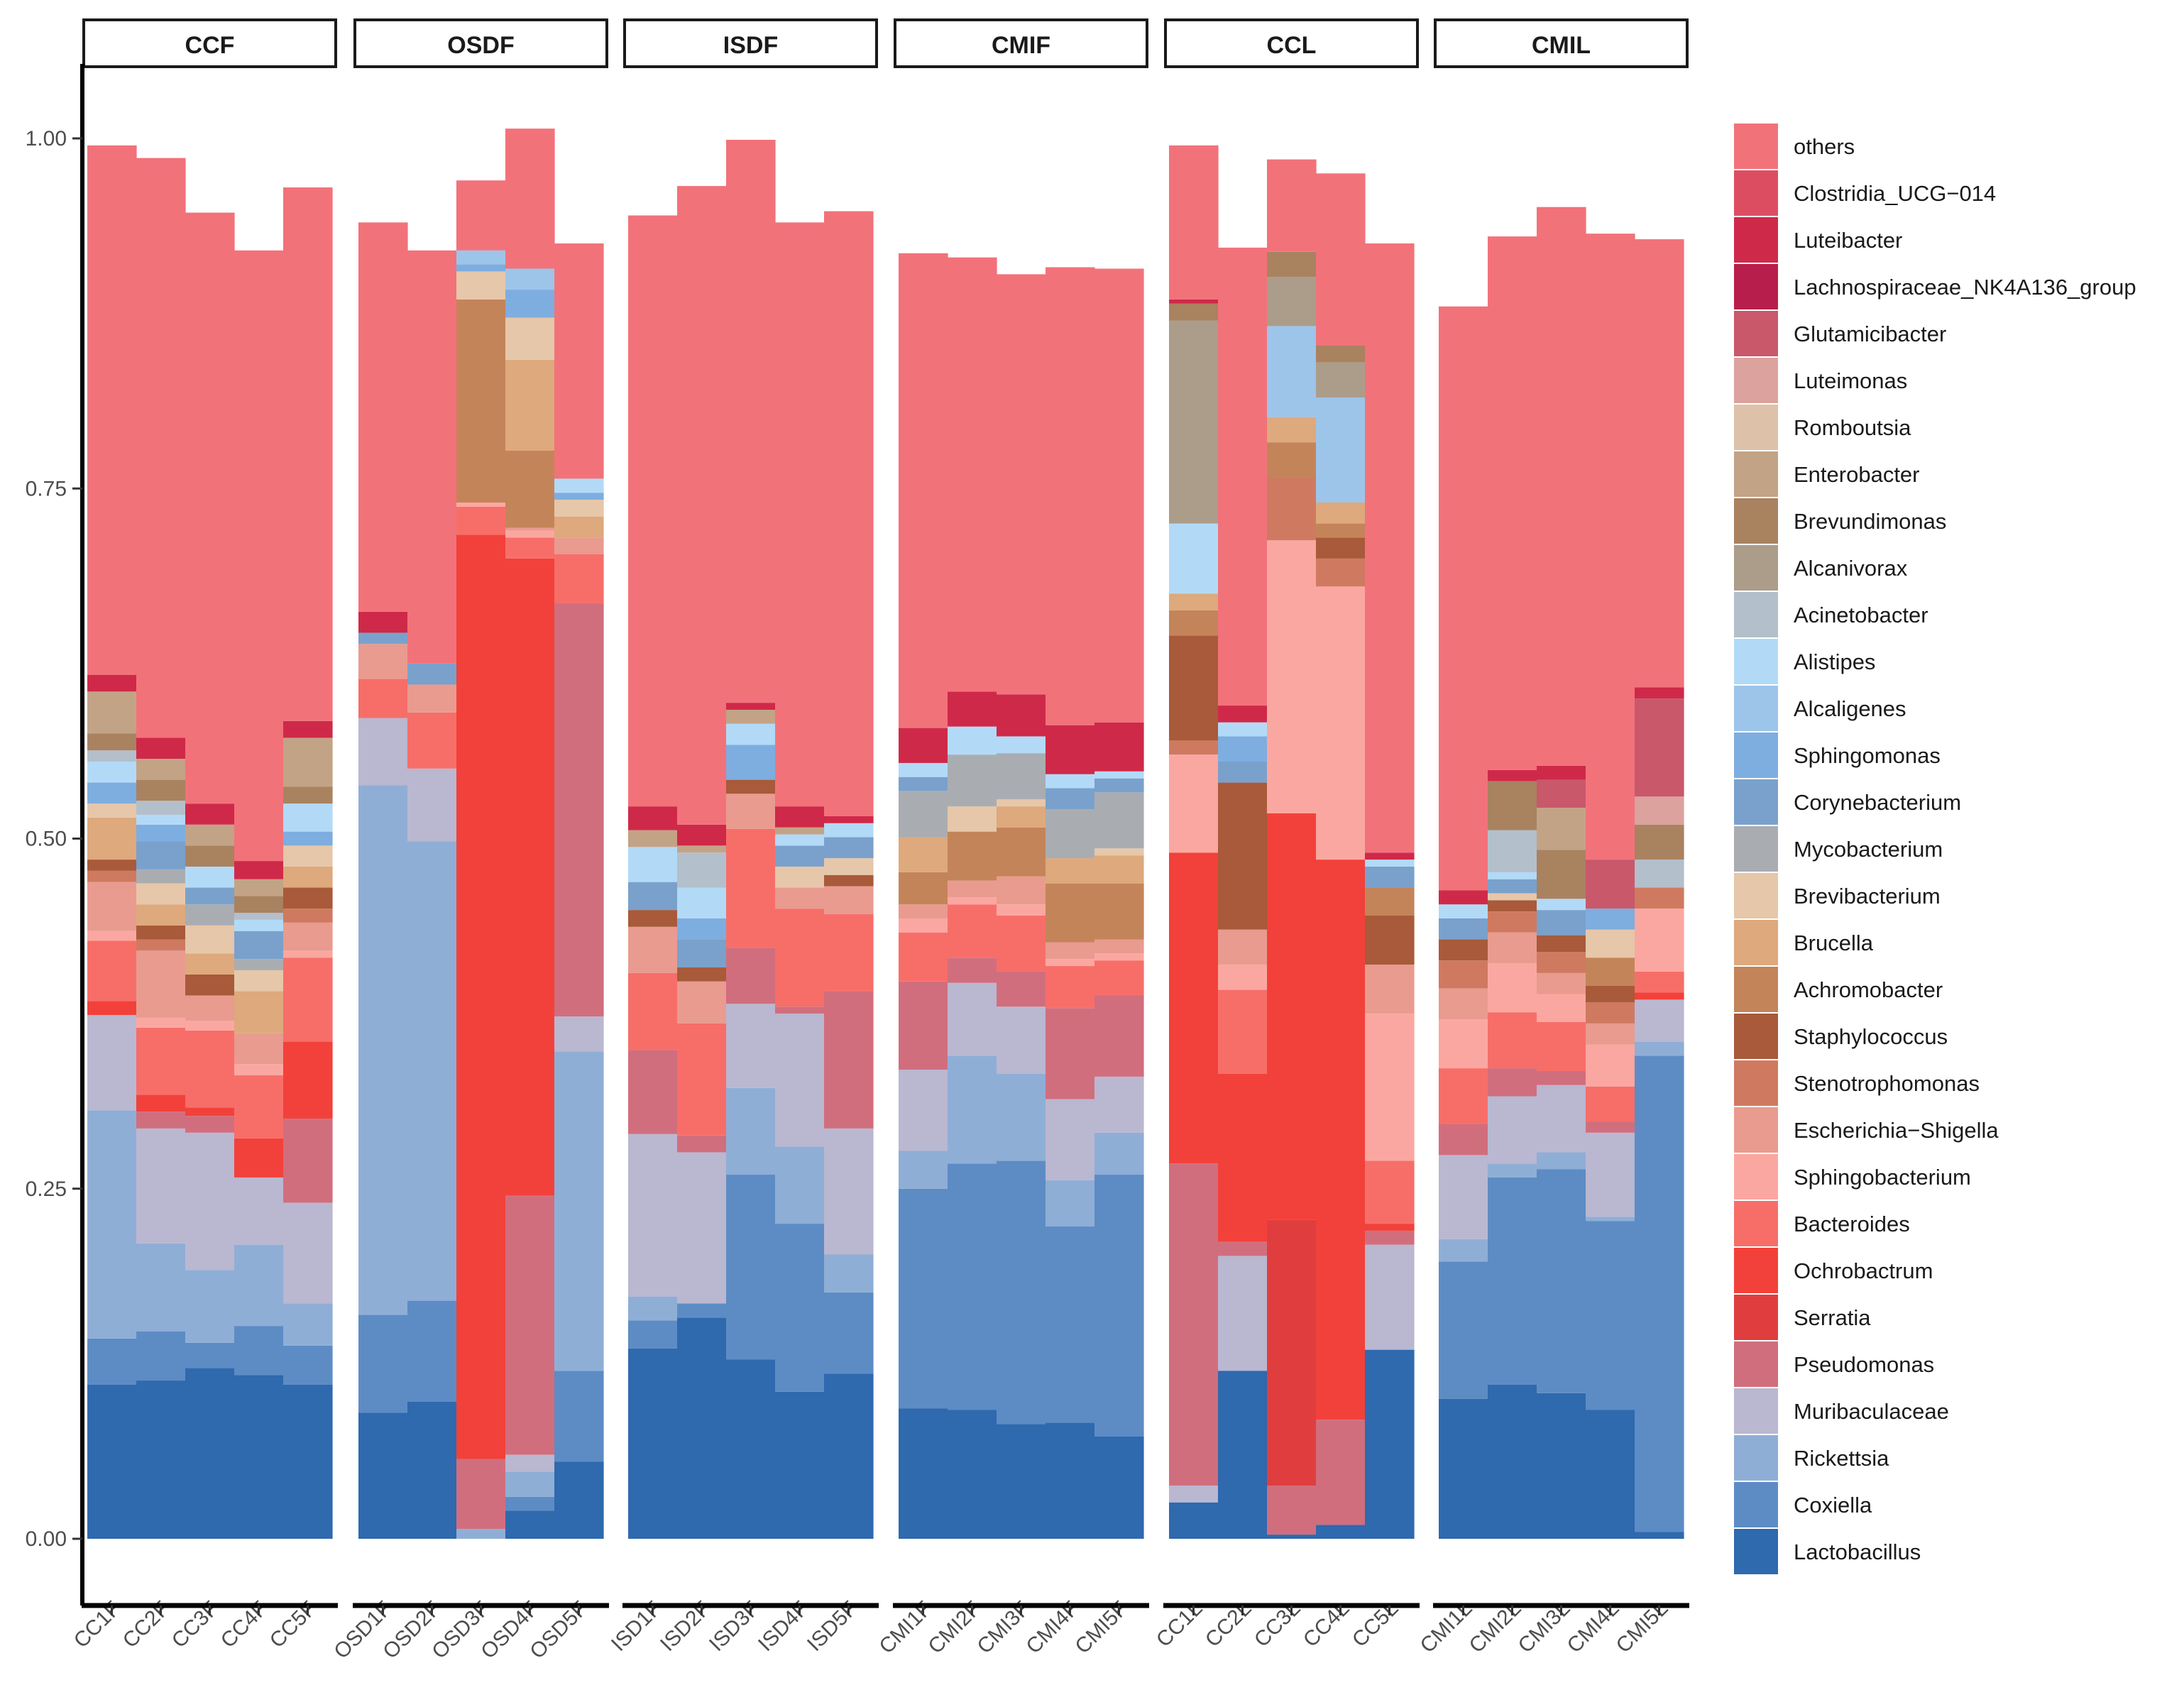 The image size is (2184, 1707). I want to click on bar-cmi4l-muribaculaceae, so click(1611, 1174).